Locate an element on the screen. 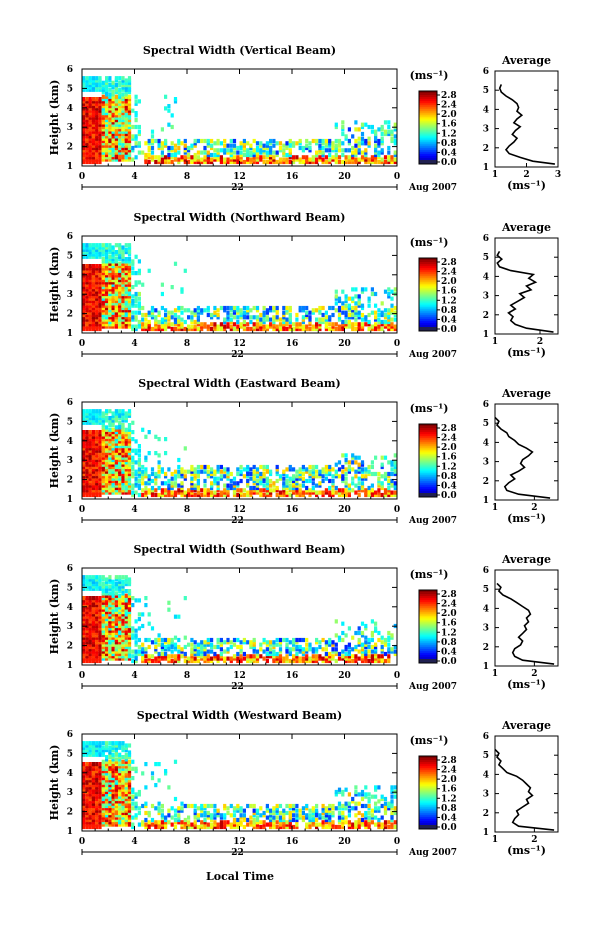 The image size is (610, 929). colorbar-tick-label: 2.8 is located at coordinates (449, 429).